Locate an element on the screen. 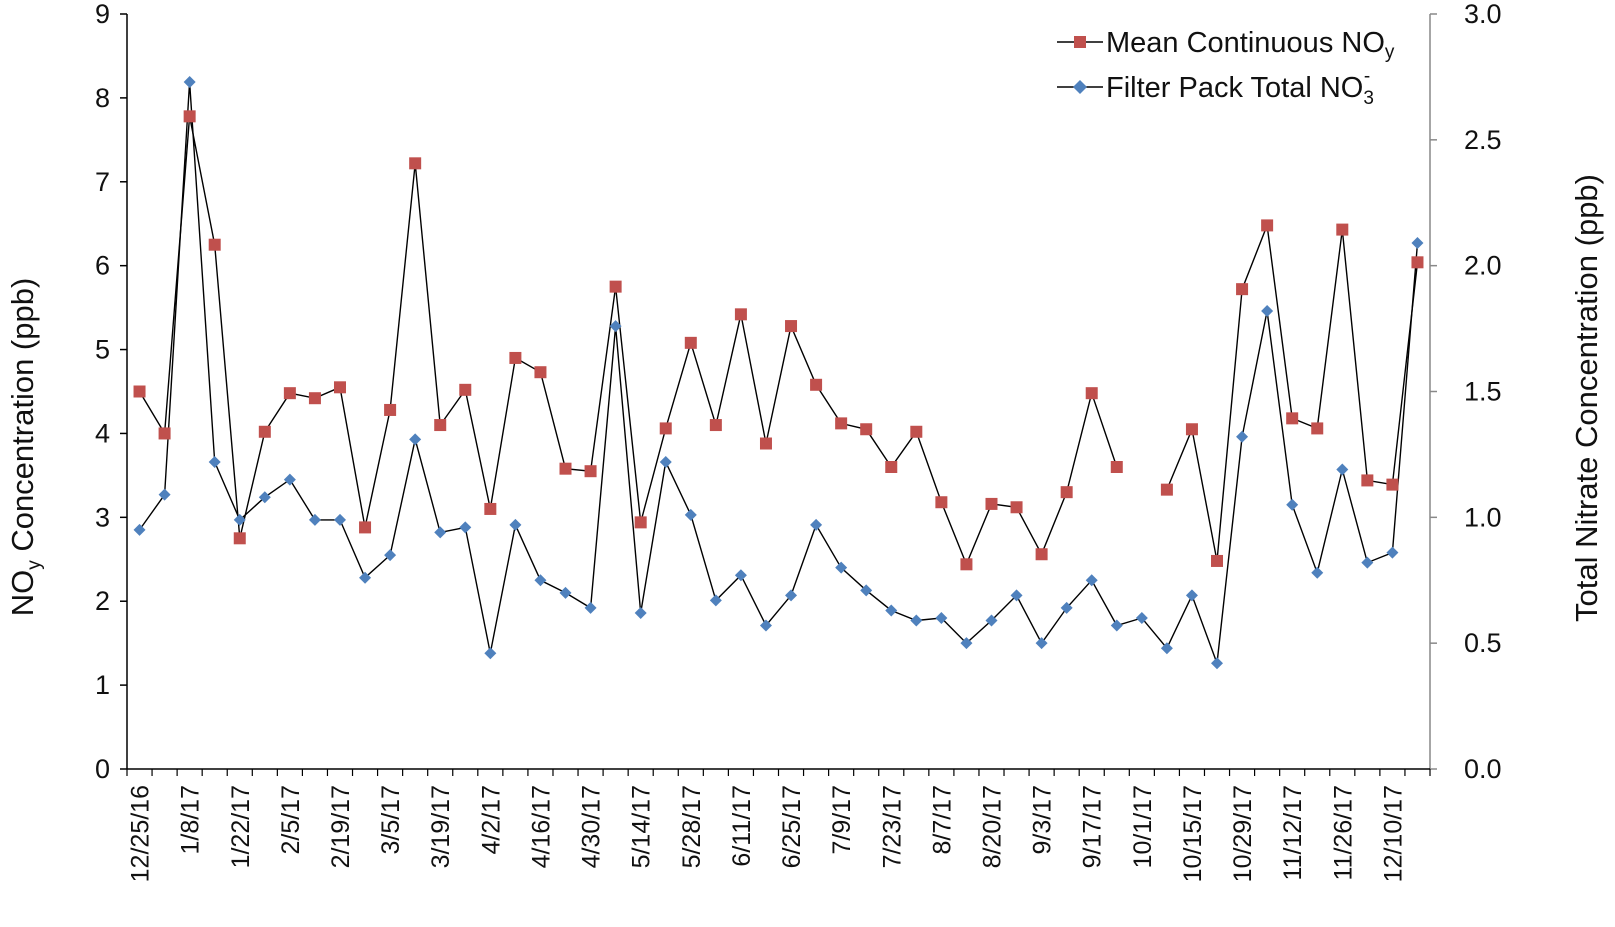 The image size is (1615, 927). x-tick-label: 4/2/17 is located at coordinates (491, 820).